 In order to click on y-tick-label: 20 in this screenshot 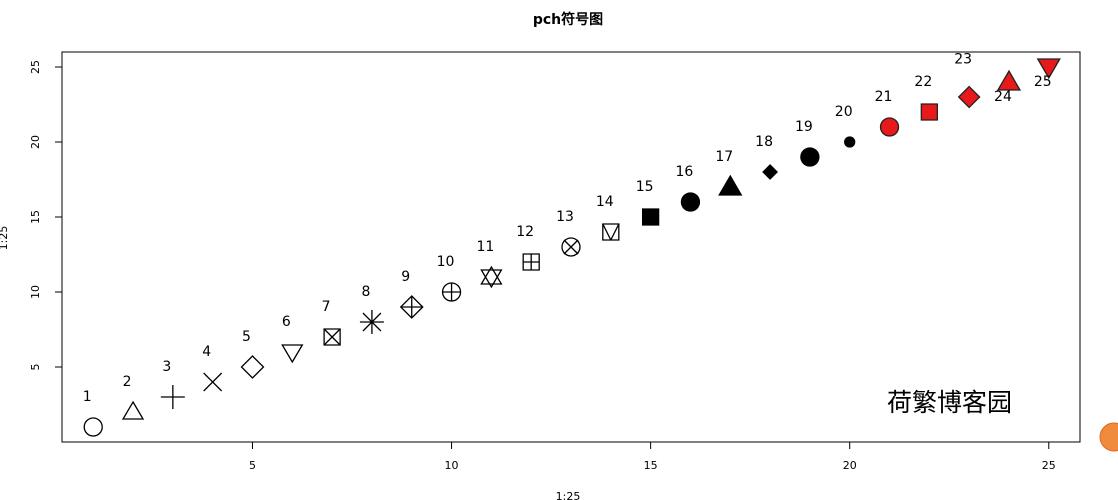, I will do `click(35, 142)`.